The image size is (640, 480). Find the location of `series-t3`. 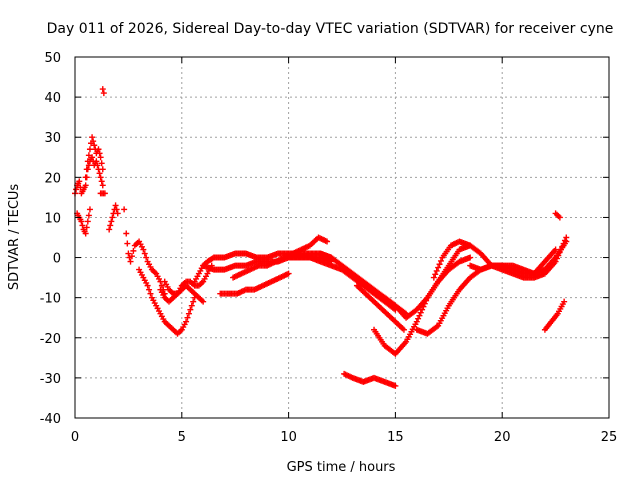

series-t3 is located at coordinates (103, 91).